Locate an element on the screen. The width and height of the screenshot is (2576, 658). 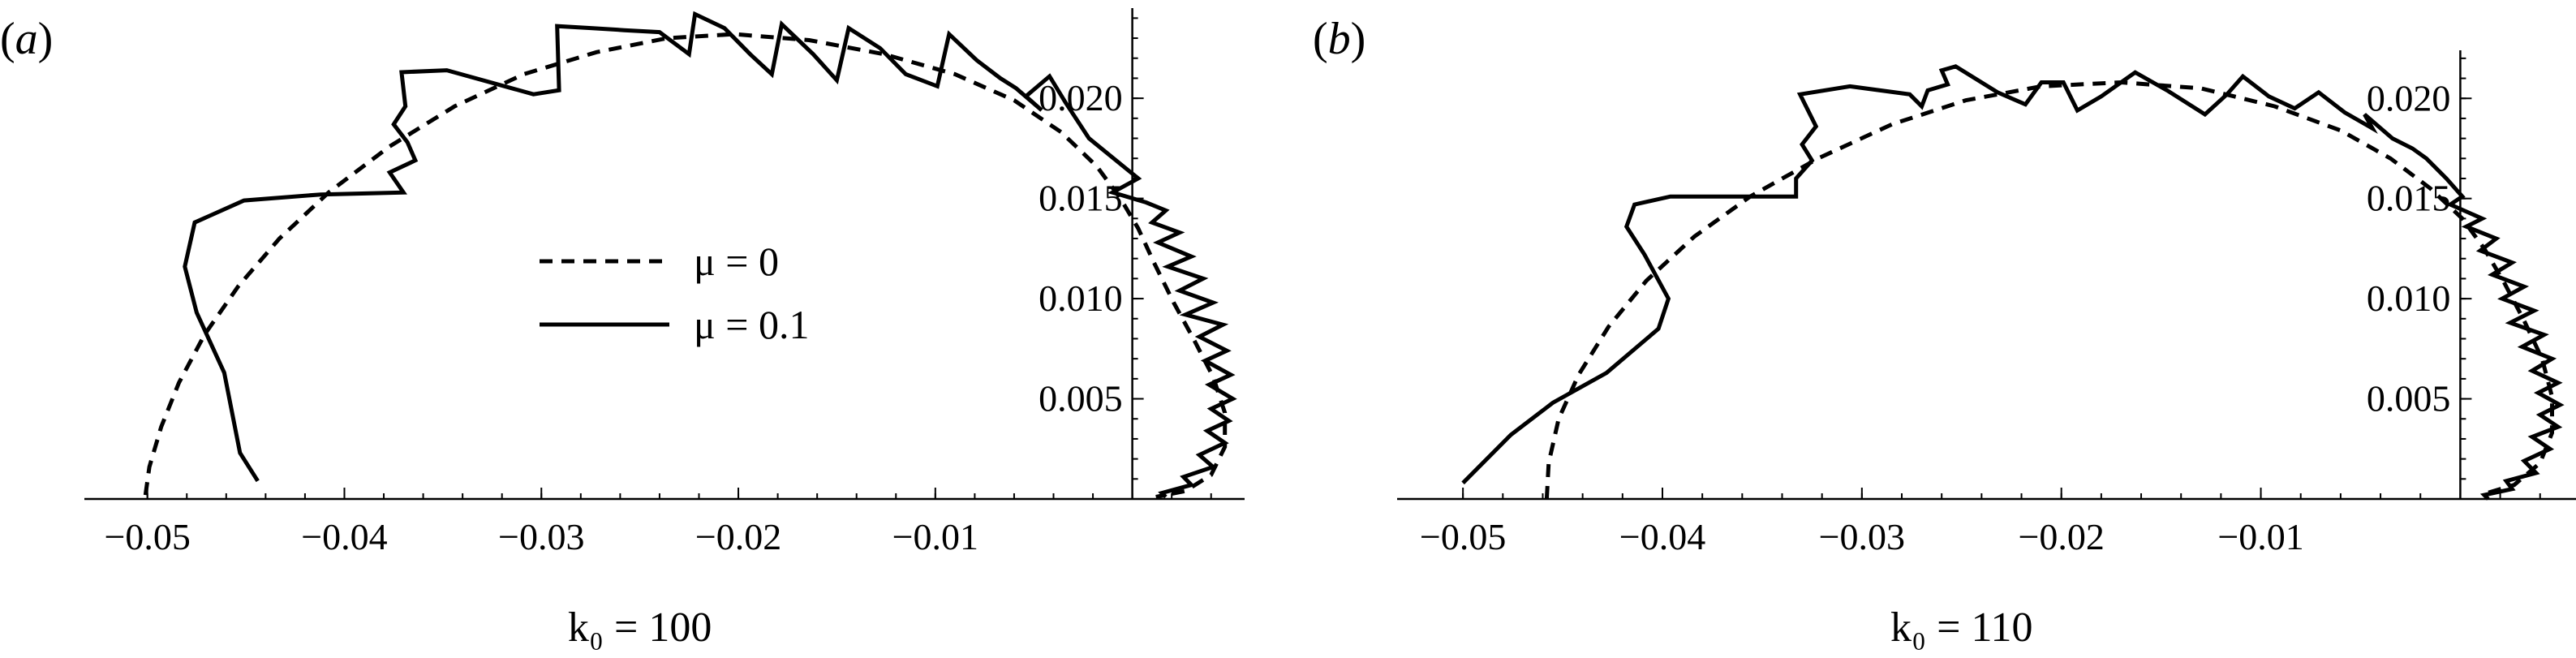
legend-label: μ = 0 is located at coordinates (736, 261).